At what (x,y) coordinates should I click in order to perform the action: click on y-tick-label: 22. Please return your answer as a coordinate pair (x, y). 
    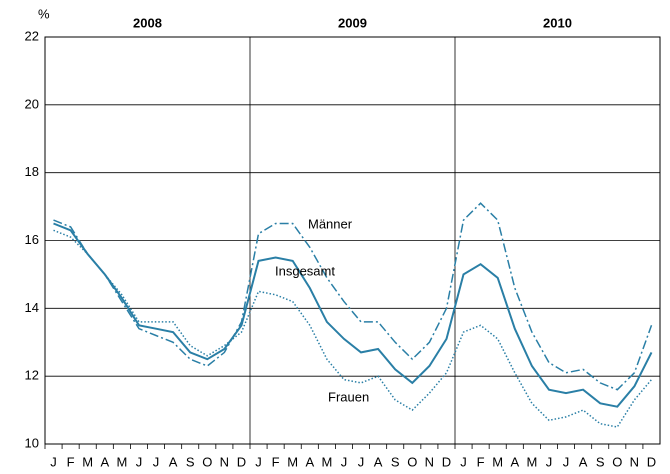
    Looking at the image, I should click on (32, 35).